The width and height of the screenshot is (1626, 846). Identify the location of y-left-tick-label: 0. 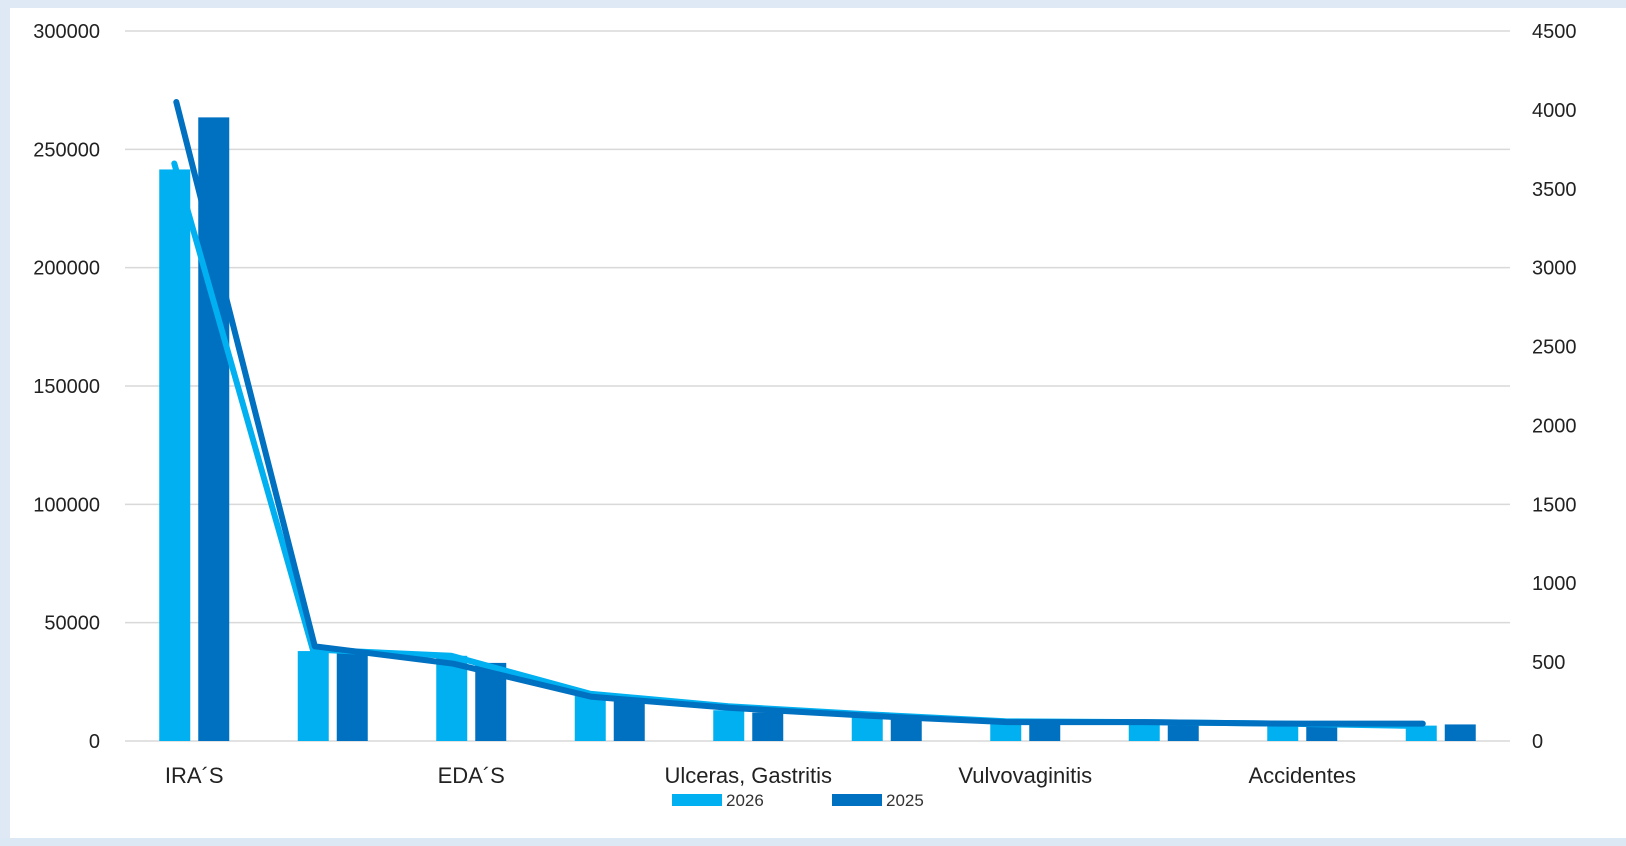
(94, 742).